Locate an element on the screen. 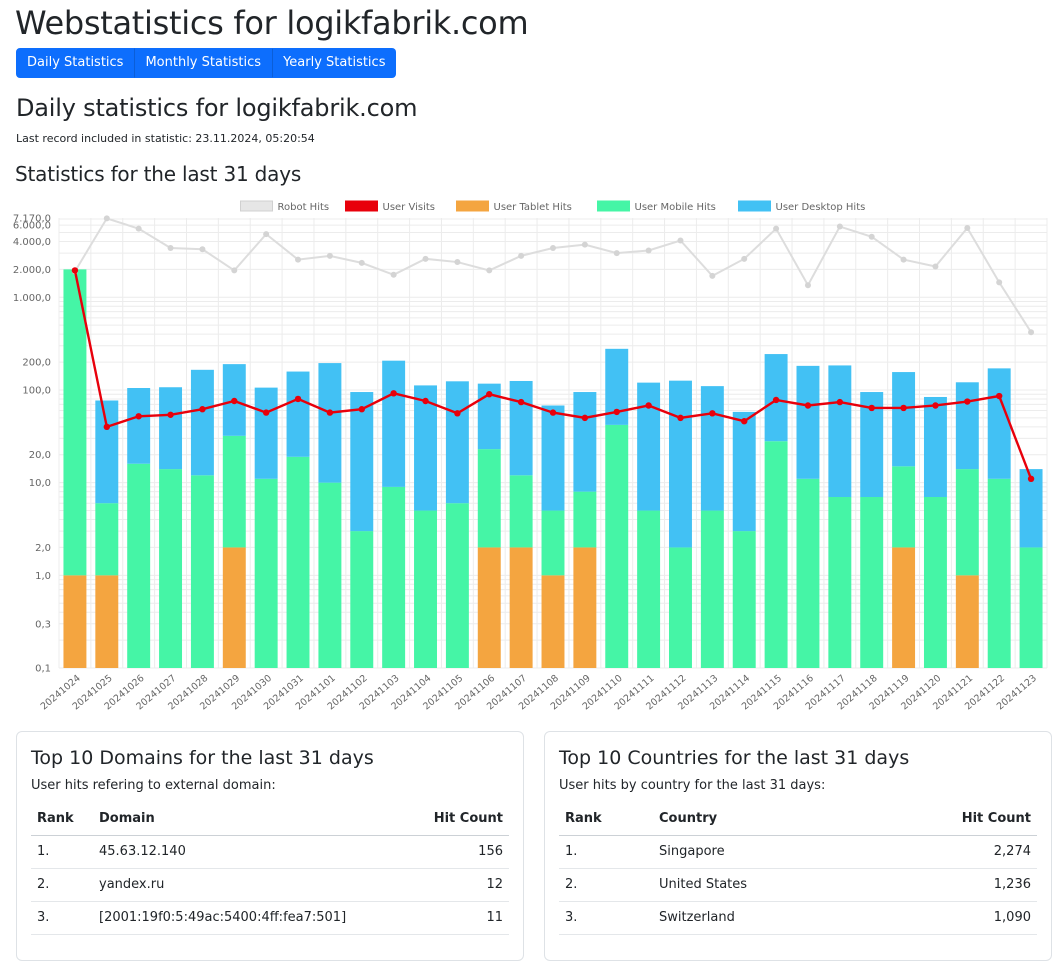 This screenshot has width=1054, height=961. legend-item-user-mobile-hits: User Mobile Hits is located at coordinates (656, 206).